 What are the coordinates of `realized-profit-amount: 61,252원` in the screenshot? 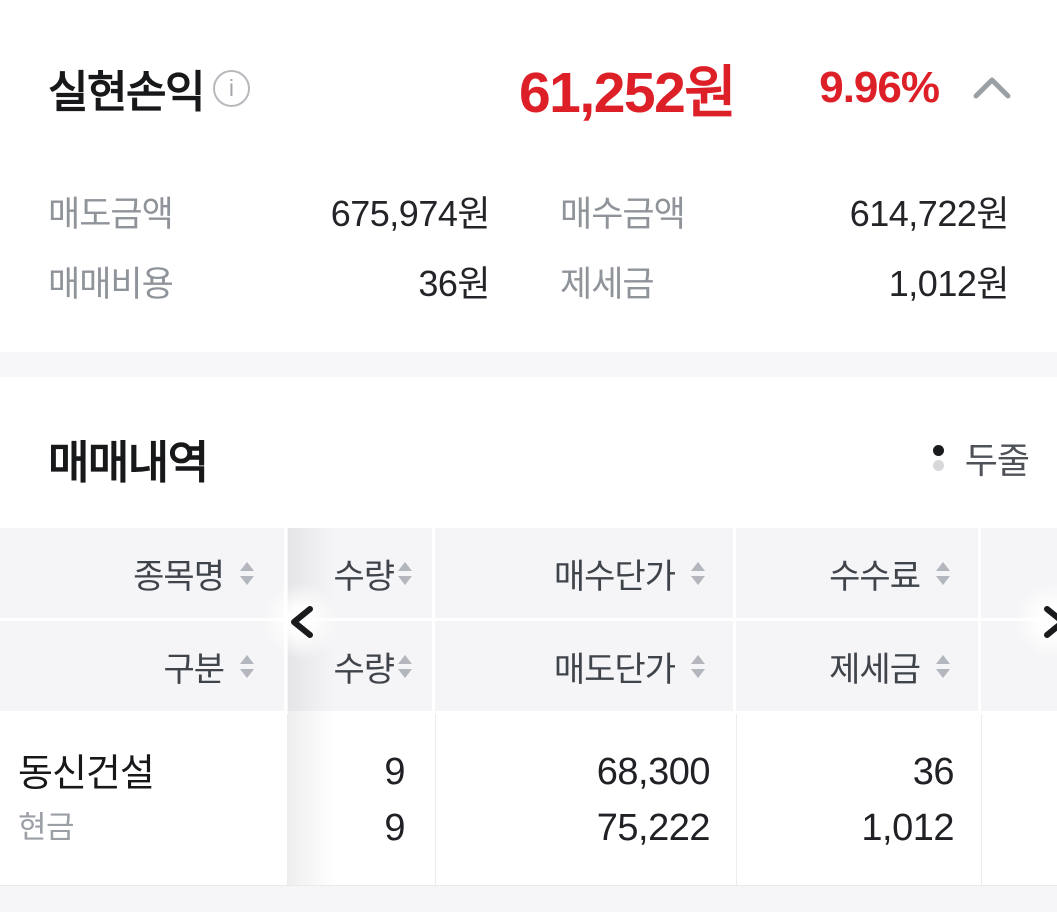 It's located at (627, 93).